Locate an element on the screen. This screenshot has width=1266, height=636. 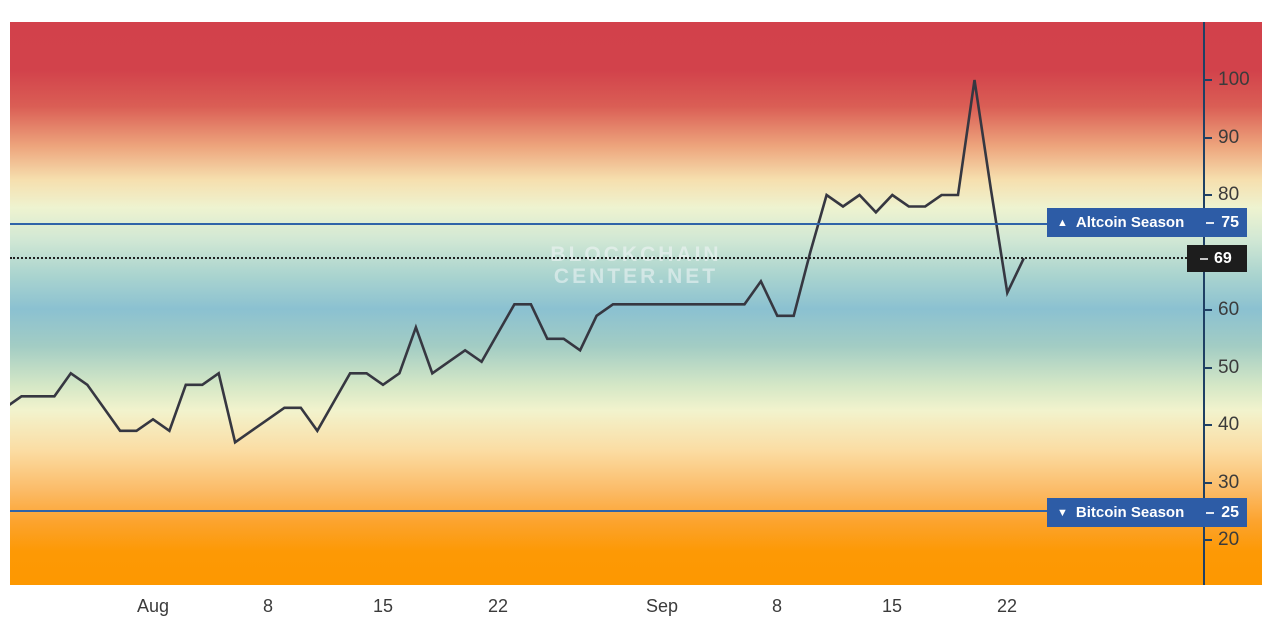
altcoin-season-label: Altcoin Season is located at coordinates (1130, 222).